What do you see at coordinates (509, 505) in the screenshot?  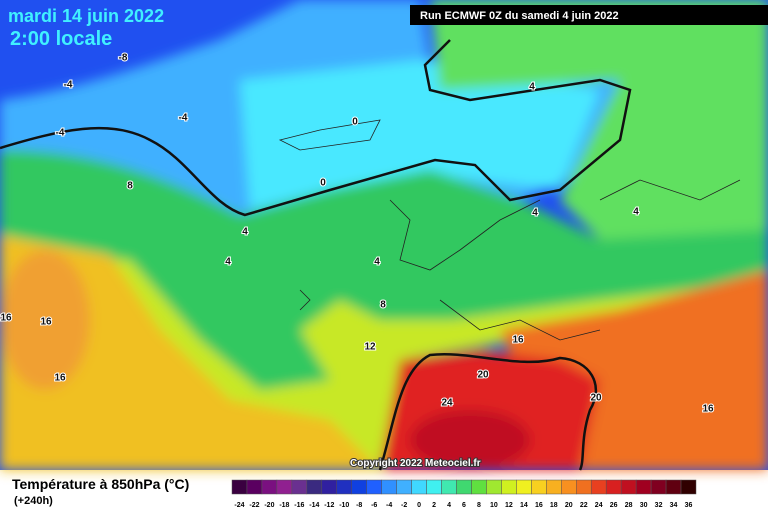 I see `scale-label: 12` at bounding box center [509, 505].